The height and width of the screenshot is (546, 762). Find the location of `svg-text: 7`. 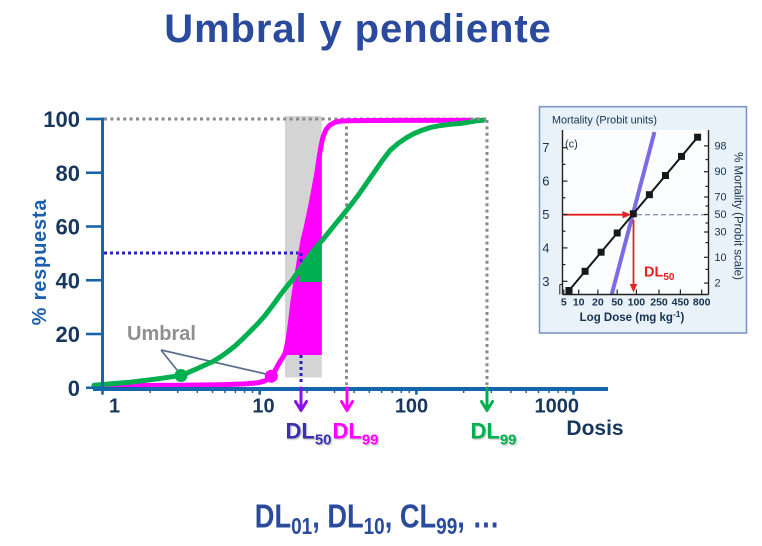

svg-text: 7 is located at coordinates (545, 147).